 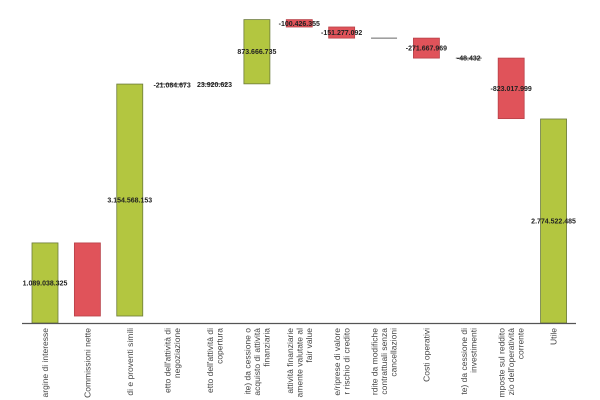 I want to click on data-label: 3.154.568.153, so click(x=129, y=201).